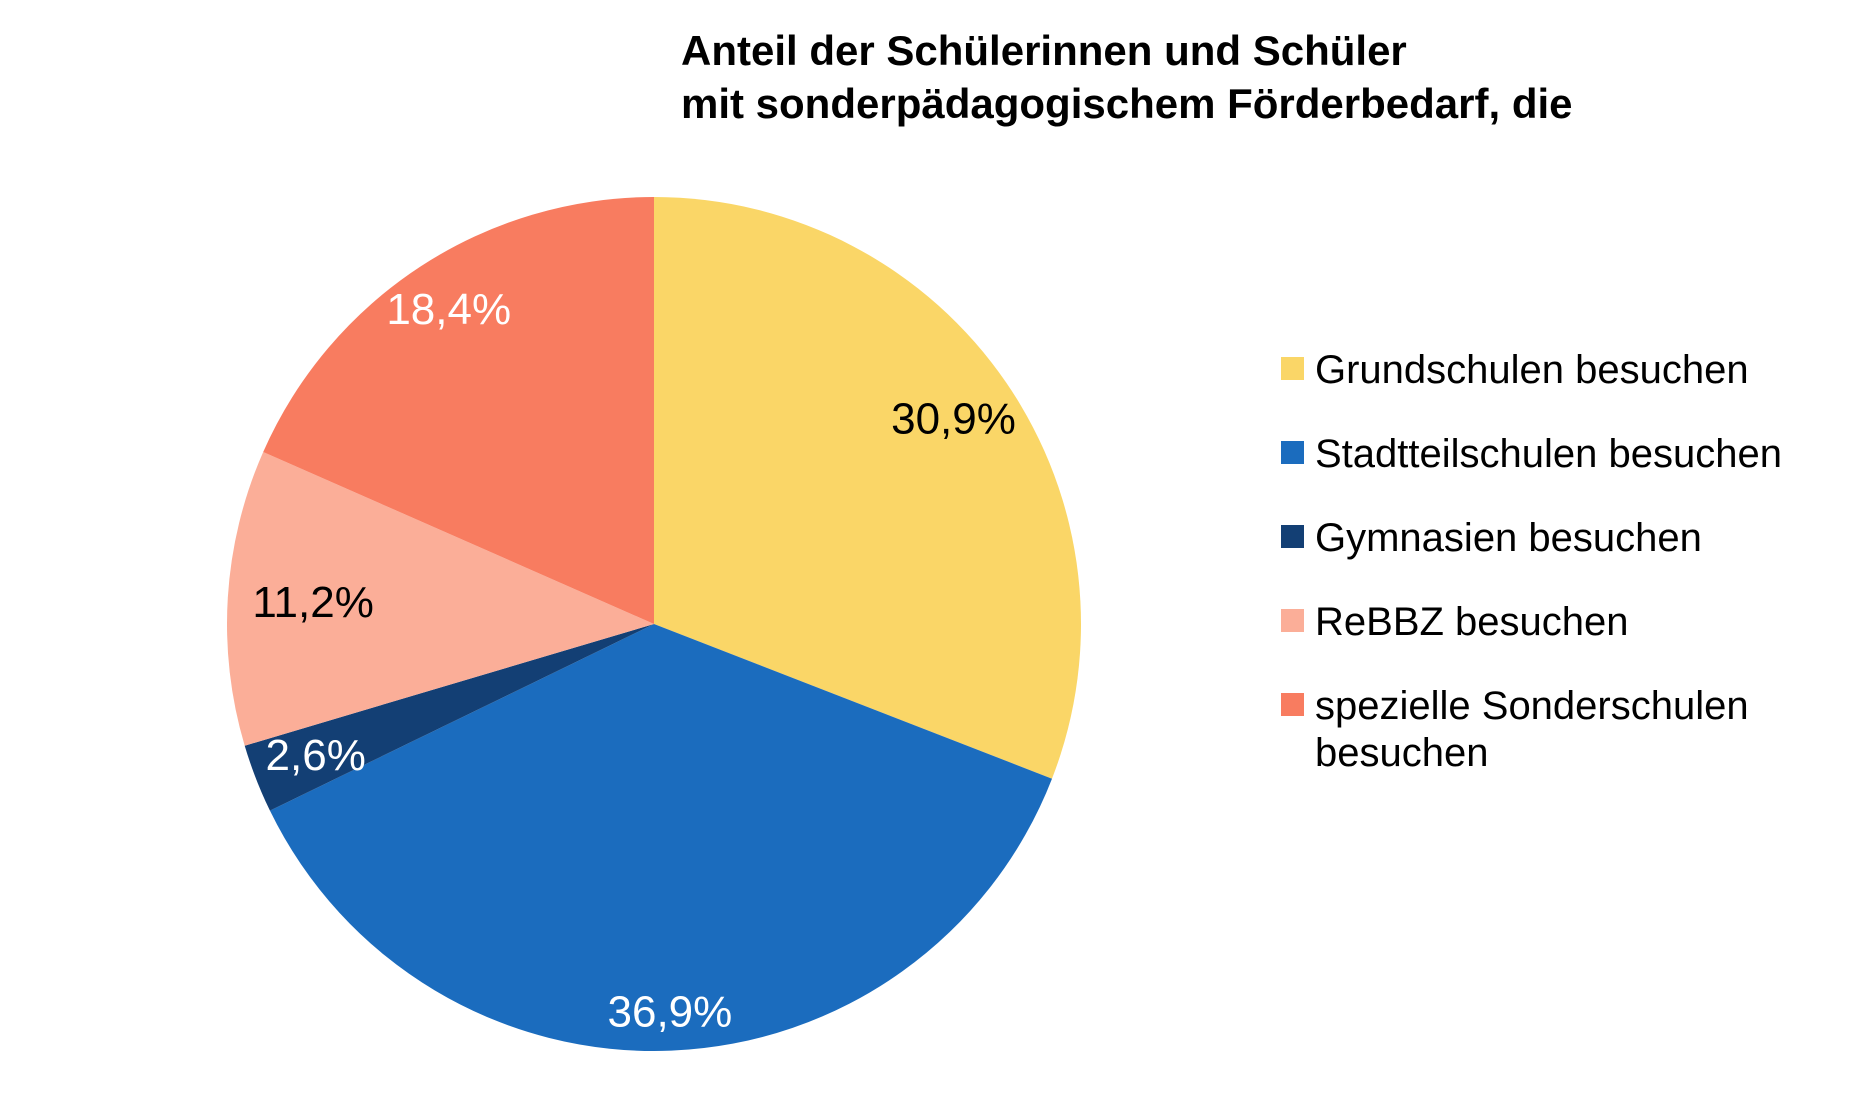  Describe the element at coordinates (1508, 538) in the screenshot. I see `legend-label: Gymnasien besuchen` at that location.